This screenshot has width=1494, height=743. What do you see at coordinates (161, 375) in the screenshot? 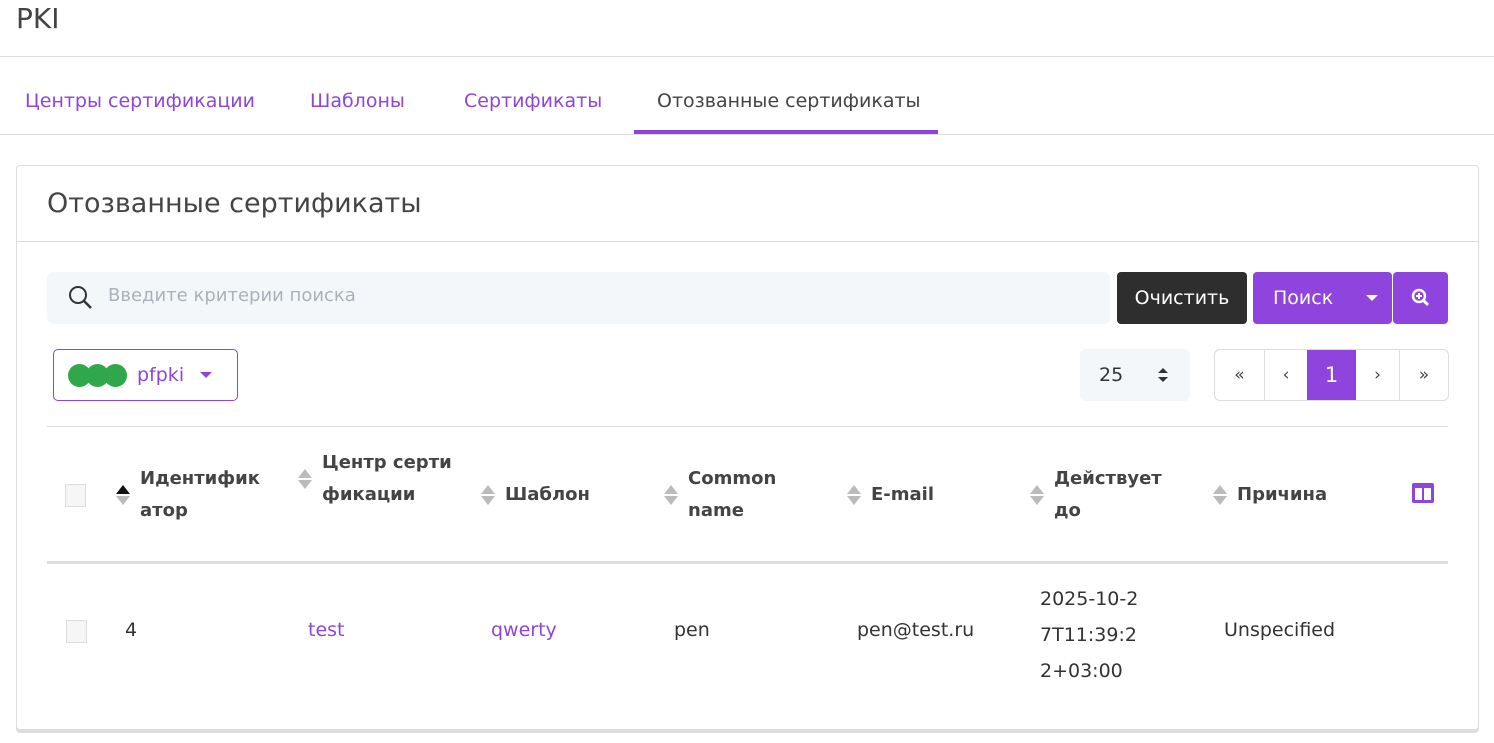
I see `tenant-label: pfpki` at bounding box center [161, 375].